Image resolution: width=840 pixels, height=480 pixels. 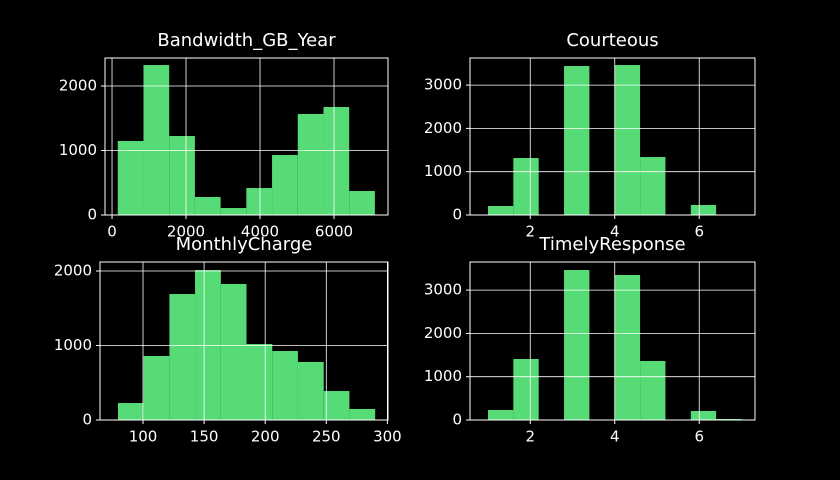 What do you see at coordinates (260, 232) in the screenshot?
I see `x-tick-label: 4000` at bounding box center [260, 232].